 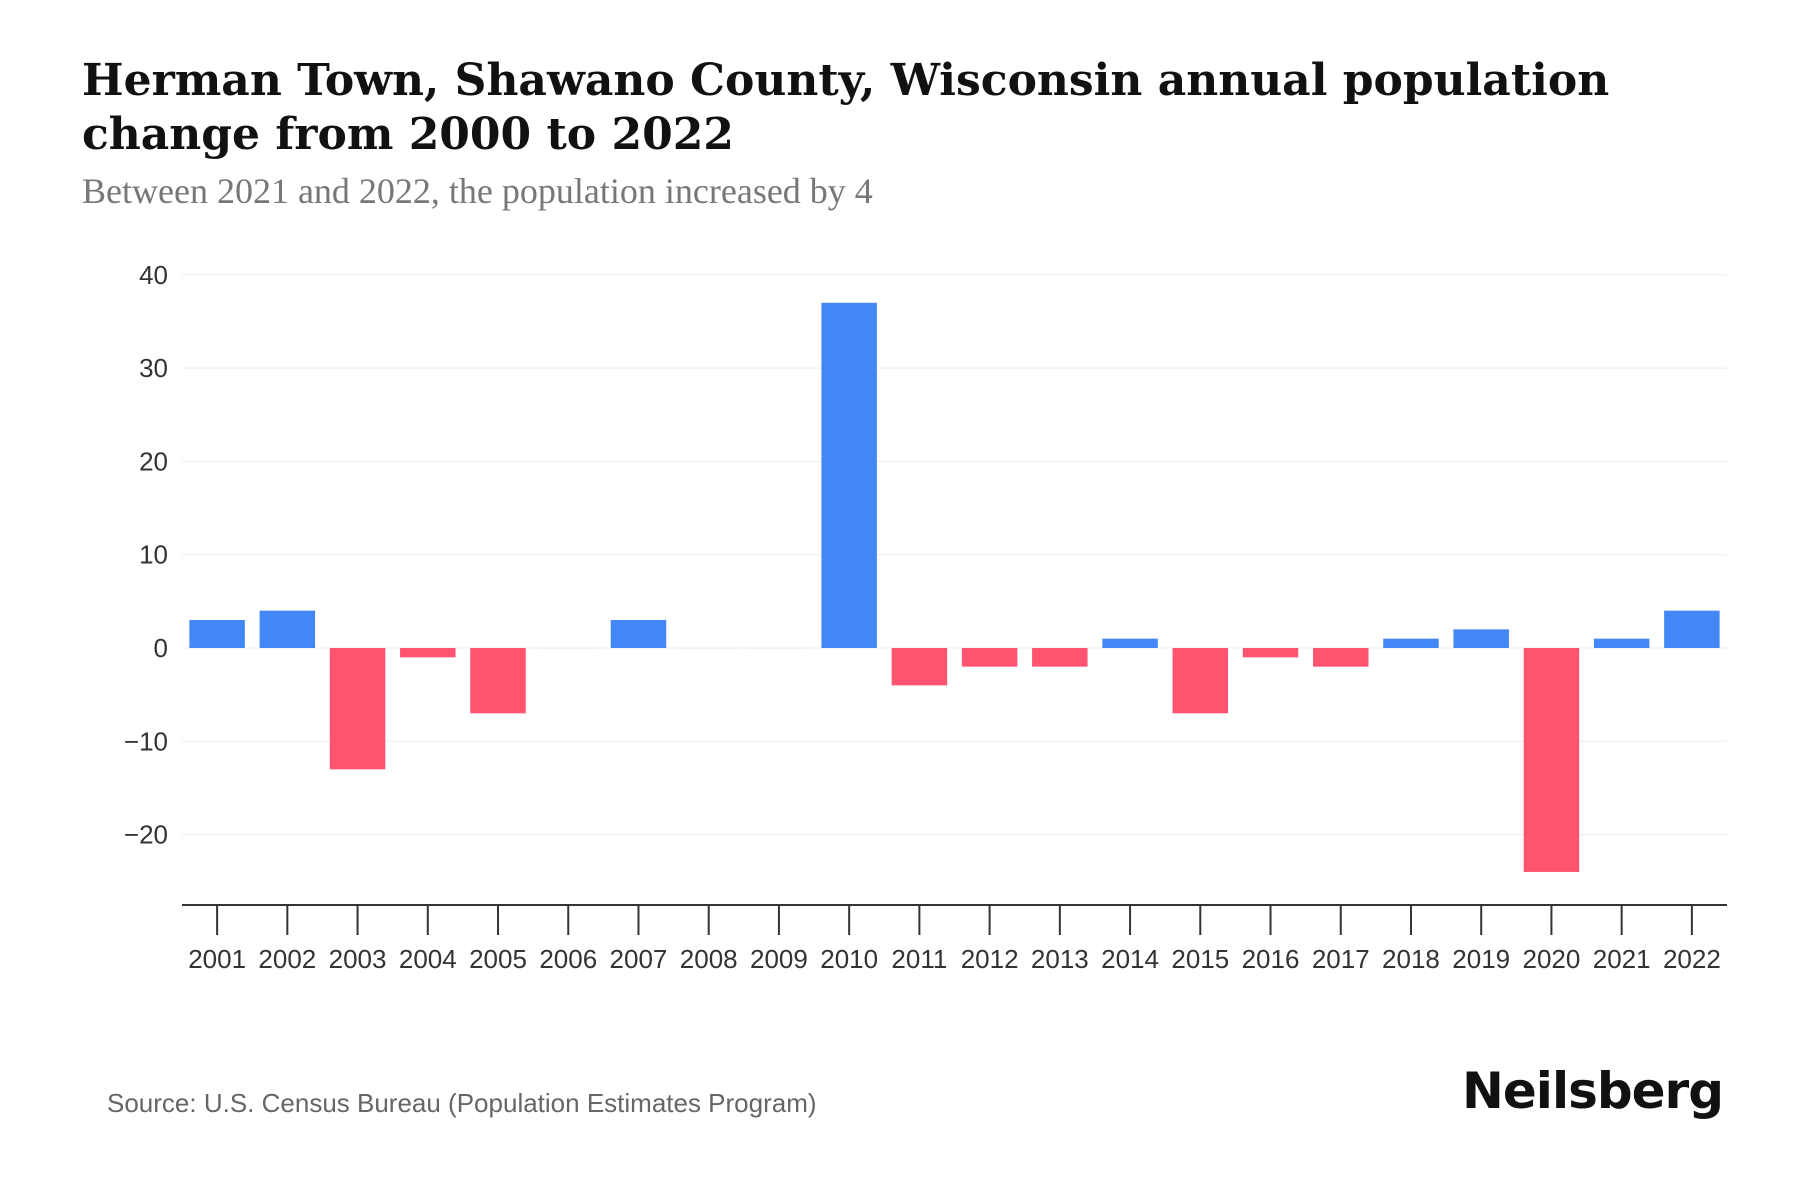 I want to click on y-tick-label: 0, so click(x=161, y=648).